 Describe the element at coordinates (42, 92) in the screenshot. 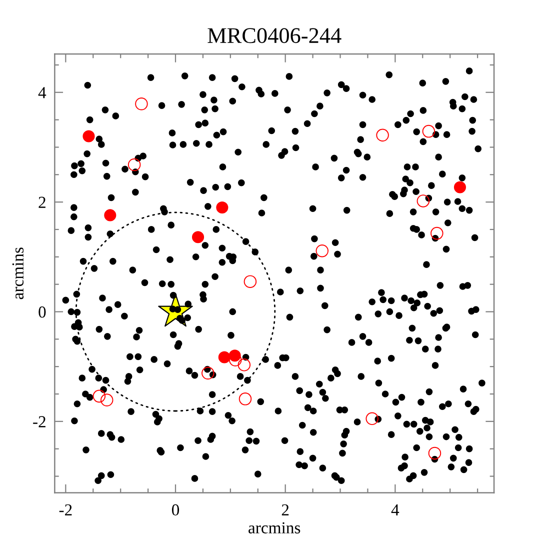

I see `y-tick-label: 4` at that location.